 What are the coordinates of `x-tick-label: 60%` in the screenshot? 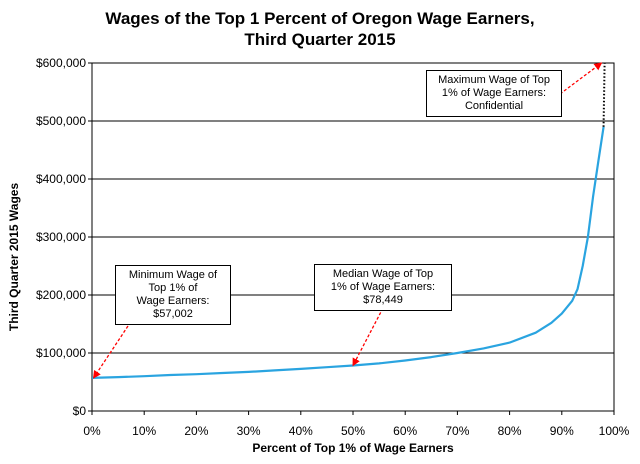 It's located at (405, 431).